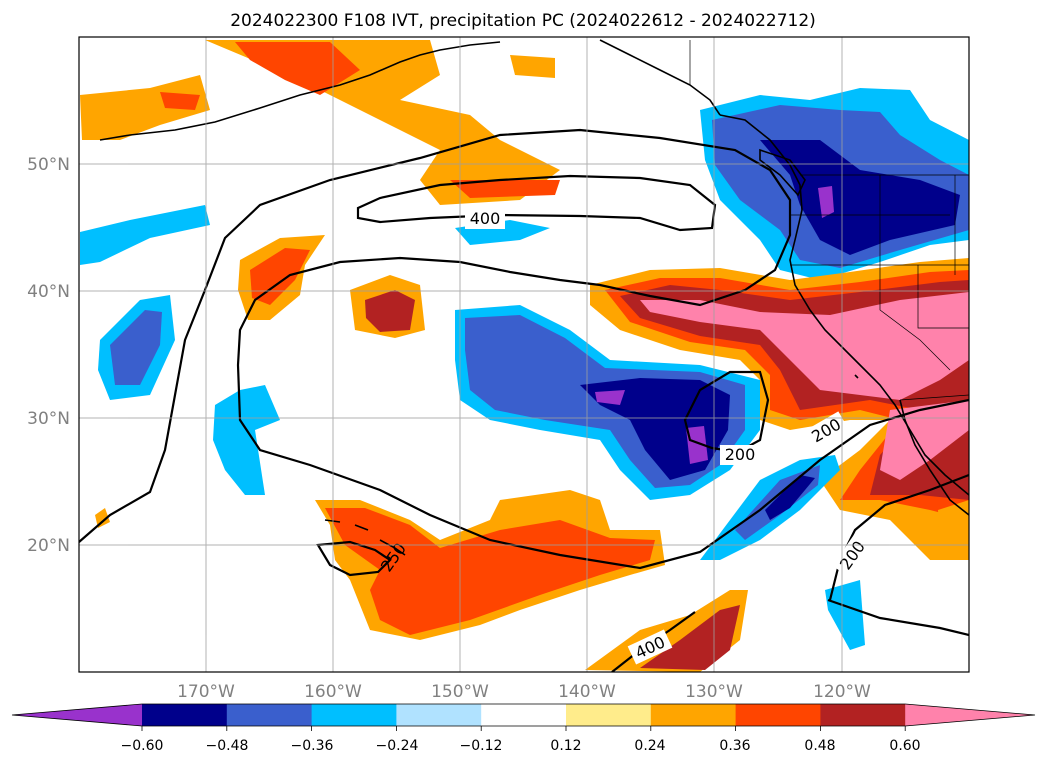 The image size is (1047, 765). Describe the element at coordinates (587, 692) in the screenshot. I see `lon-label: 140°W` at that location.